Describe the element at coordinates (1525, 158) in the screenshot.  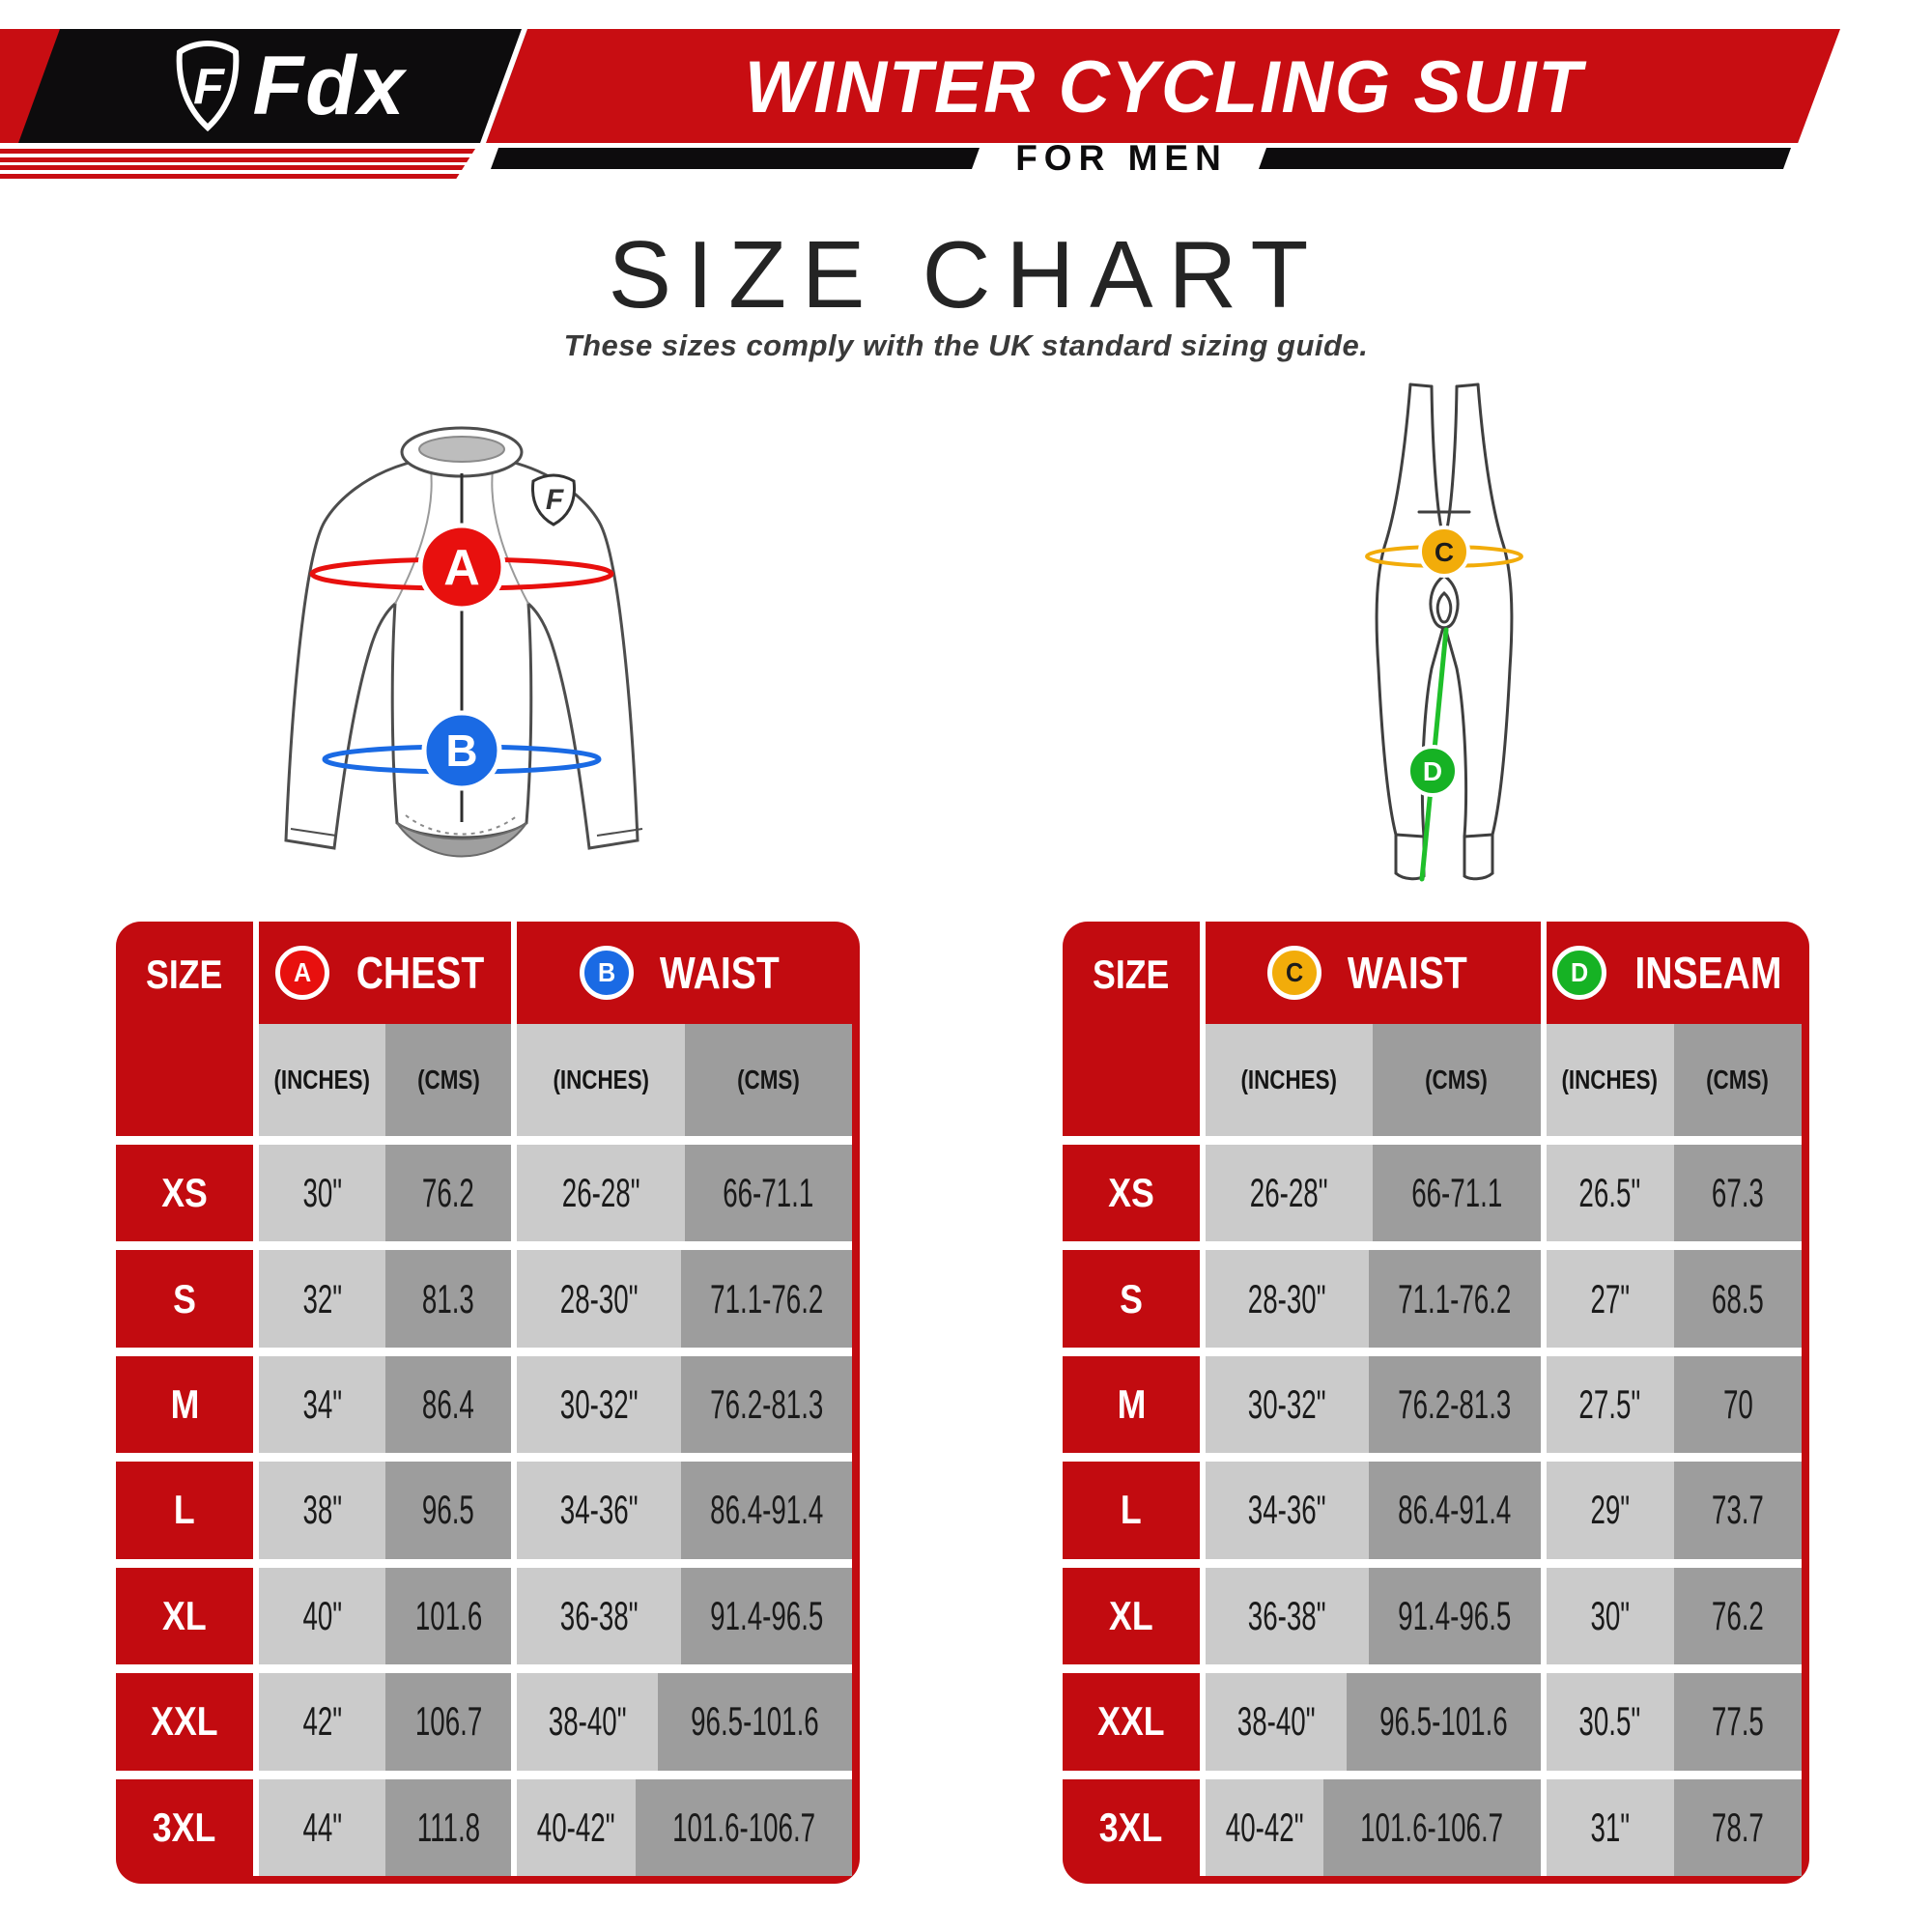
I see `decor-bar-right` at that location.